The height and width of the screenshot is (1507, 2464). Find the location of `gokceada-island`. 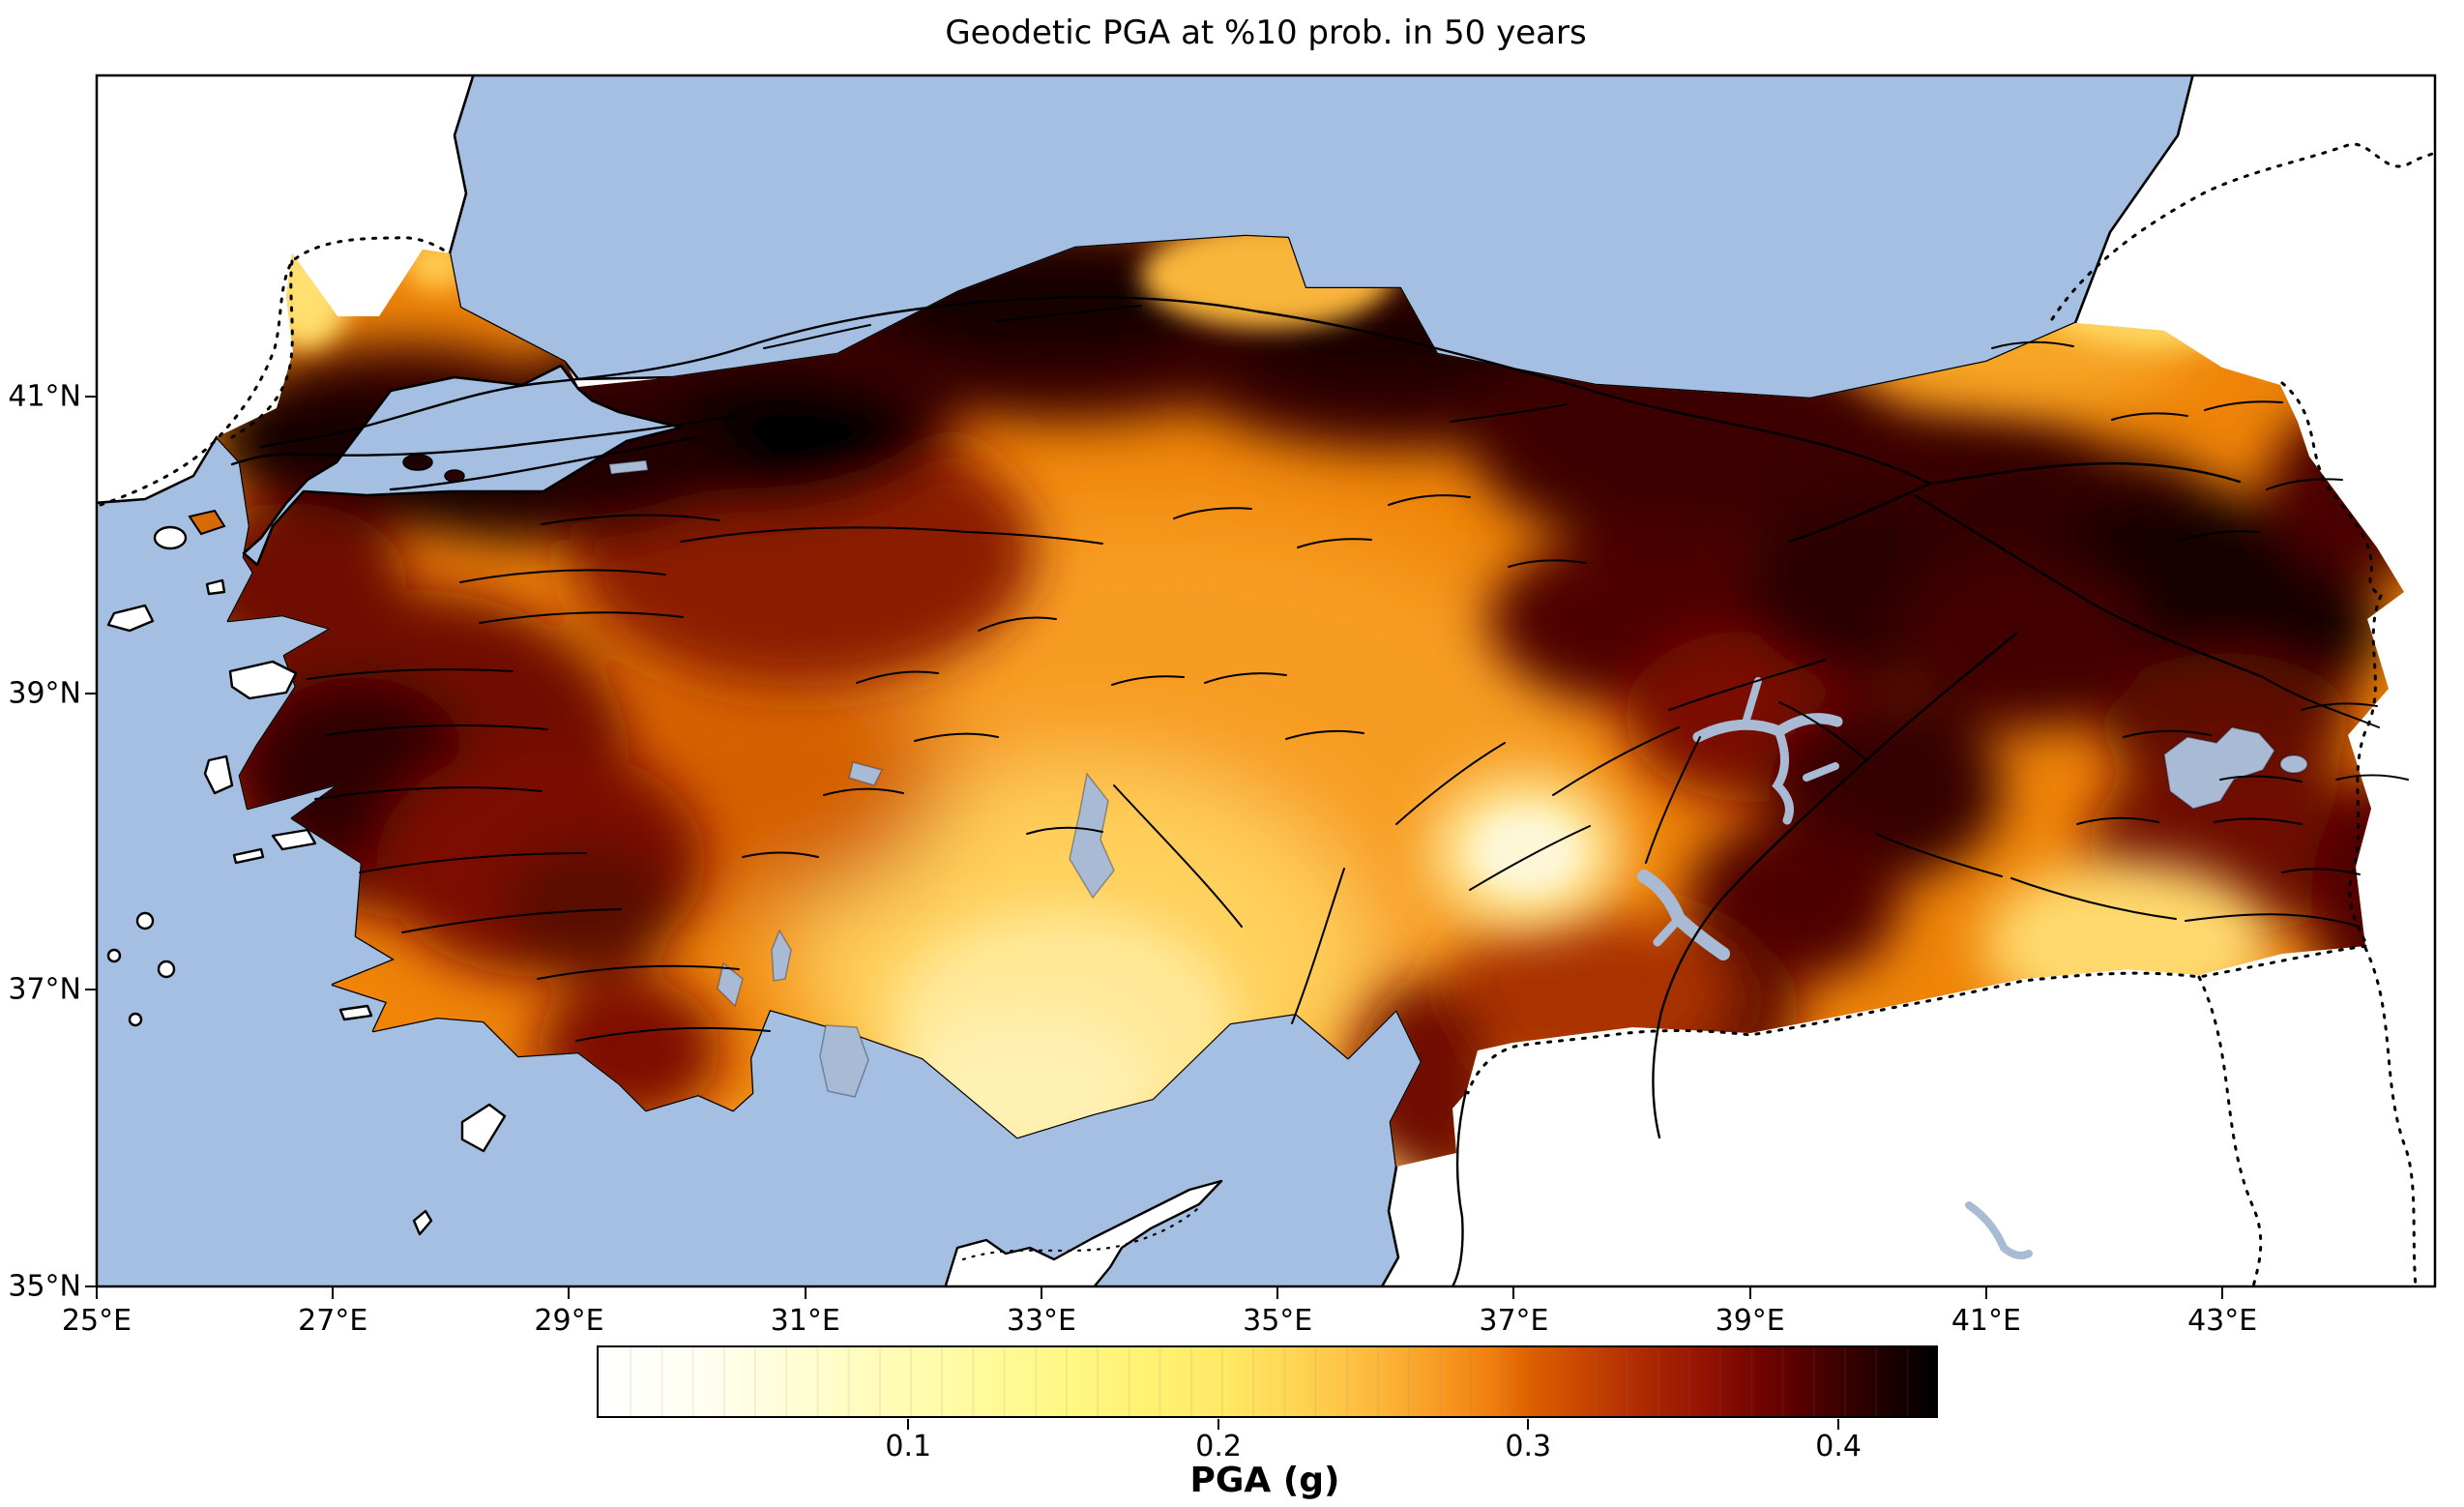

gokceada-island is located at coordinates (207, 522).